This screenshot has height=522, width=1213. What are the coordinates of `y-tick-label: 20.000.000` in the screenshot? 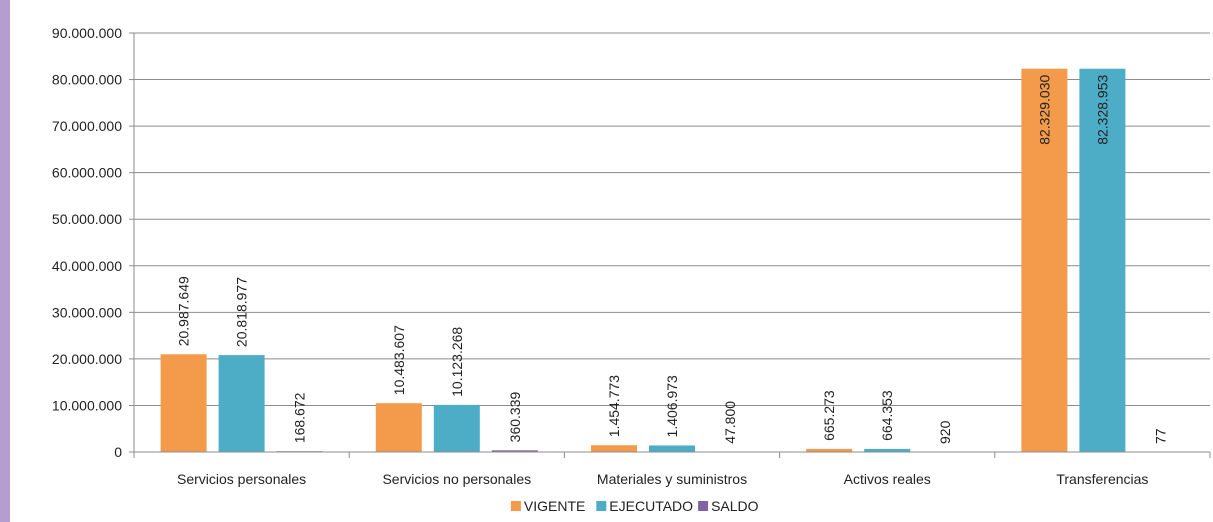 It's located at (87, 359).